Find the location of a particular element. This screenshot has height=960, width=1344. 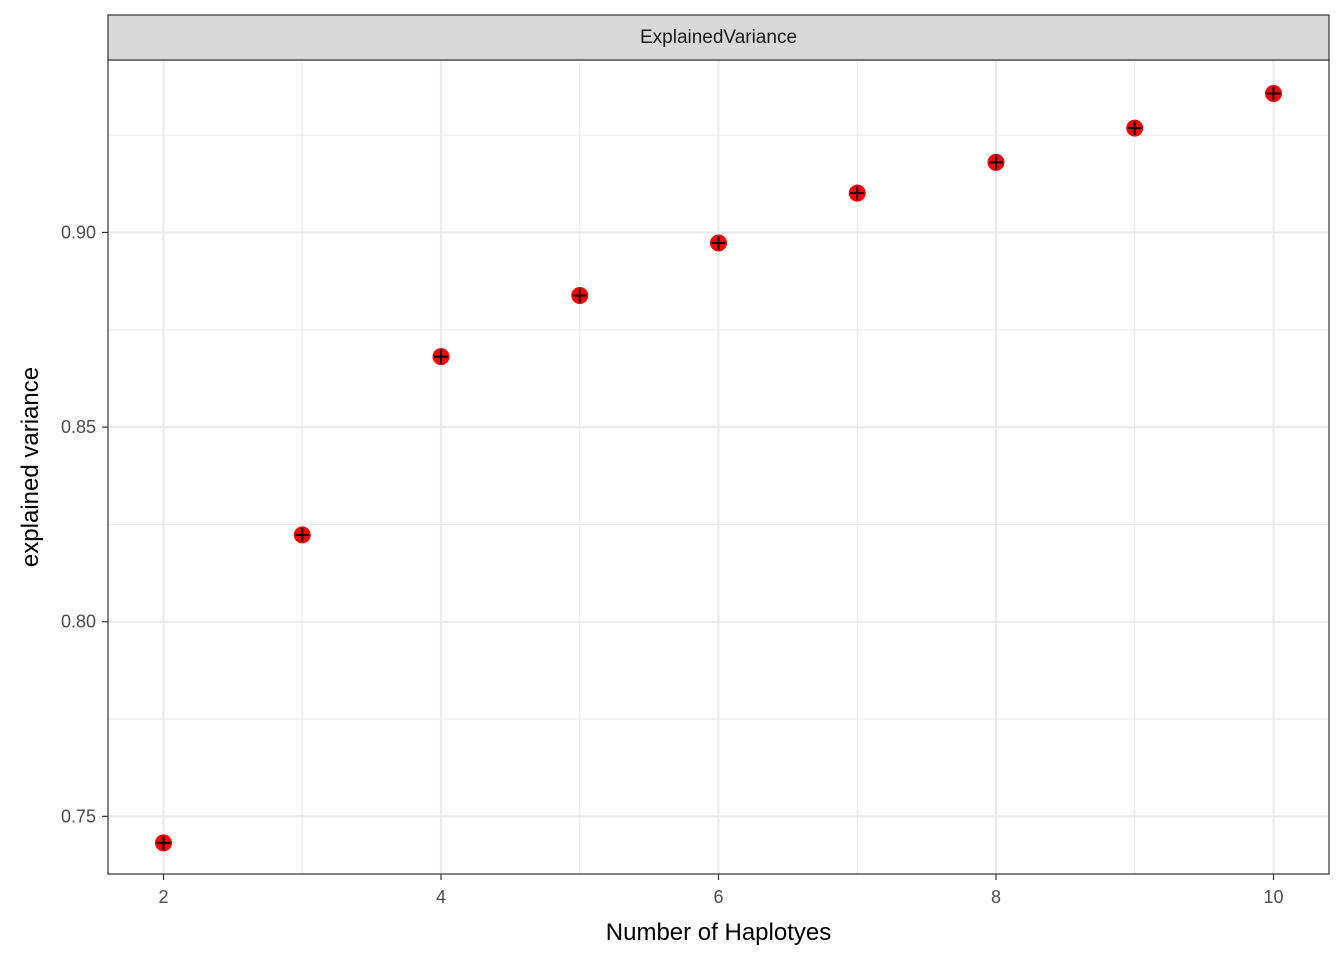

y-axis: 0.75 0.80 0.85 0.90 is located at coordinates (84, 524).